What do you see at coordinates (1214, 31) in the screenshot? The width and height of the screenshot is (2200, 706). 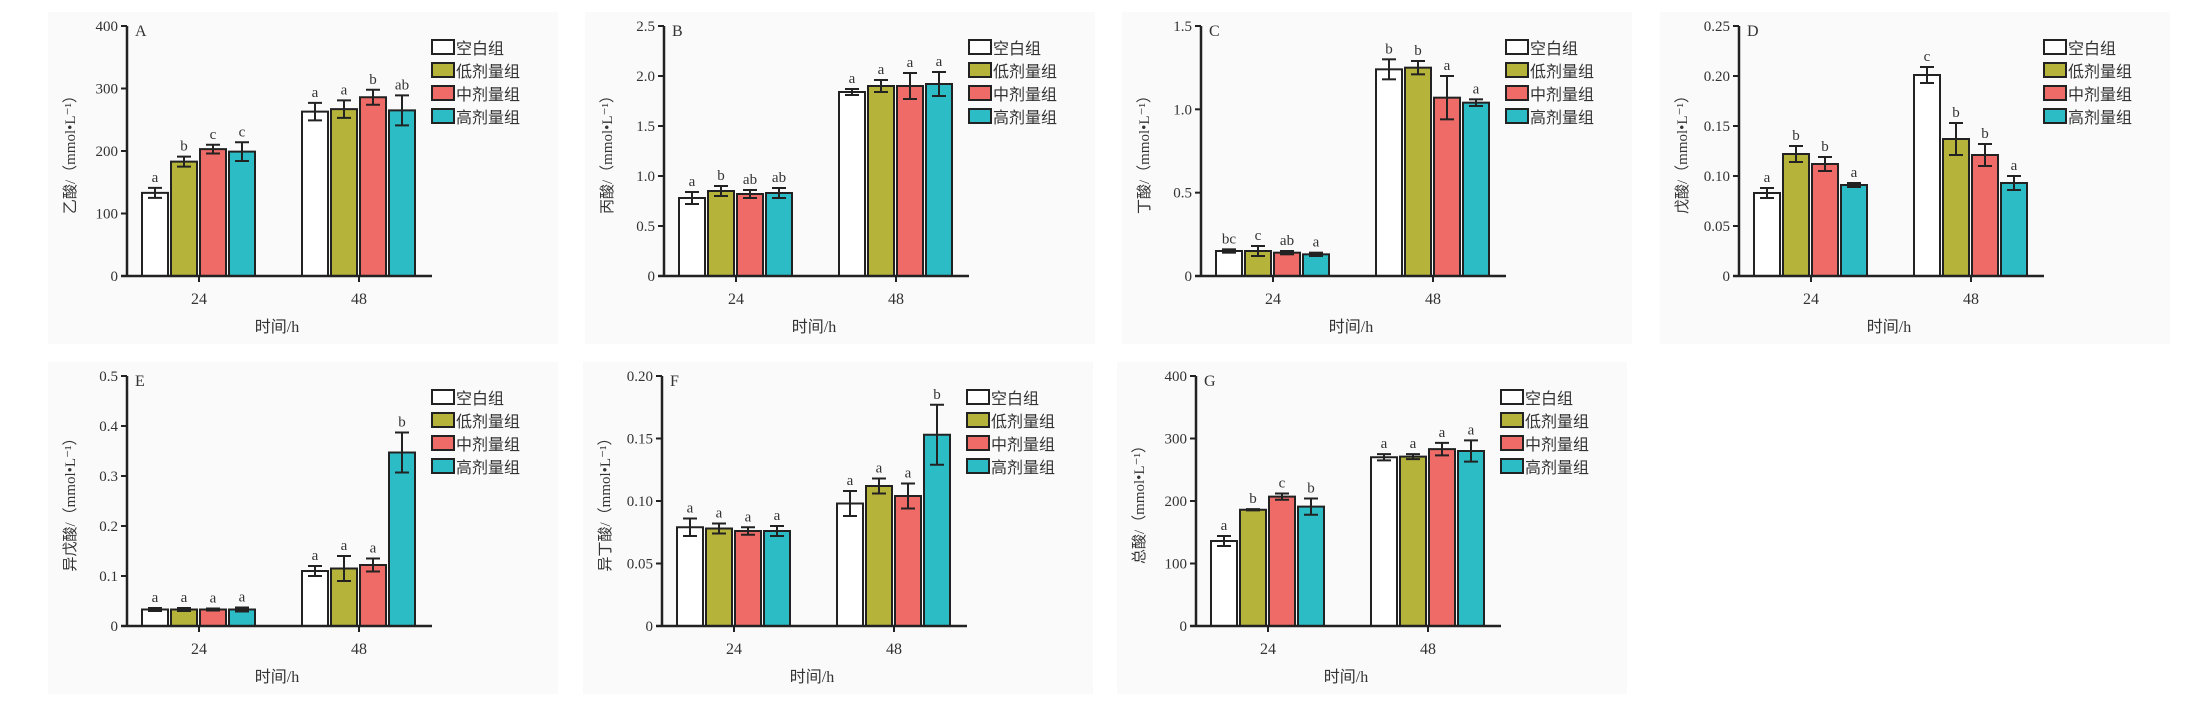 I see `panel-letter: C` at bounding box center [1214, 31].